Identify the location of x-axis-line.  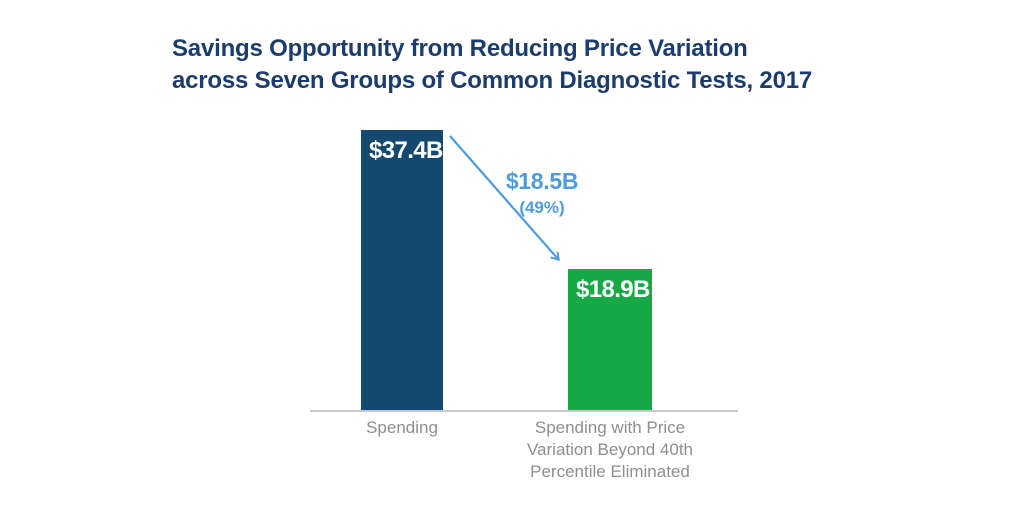
(524, 411).